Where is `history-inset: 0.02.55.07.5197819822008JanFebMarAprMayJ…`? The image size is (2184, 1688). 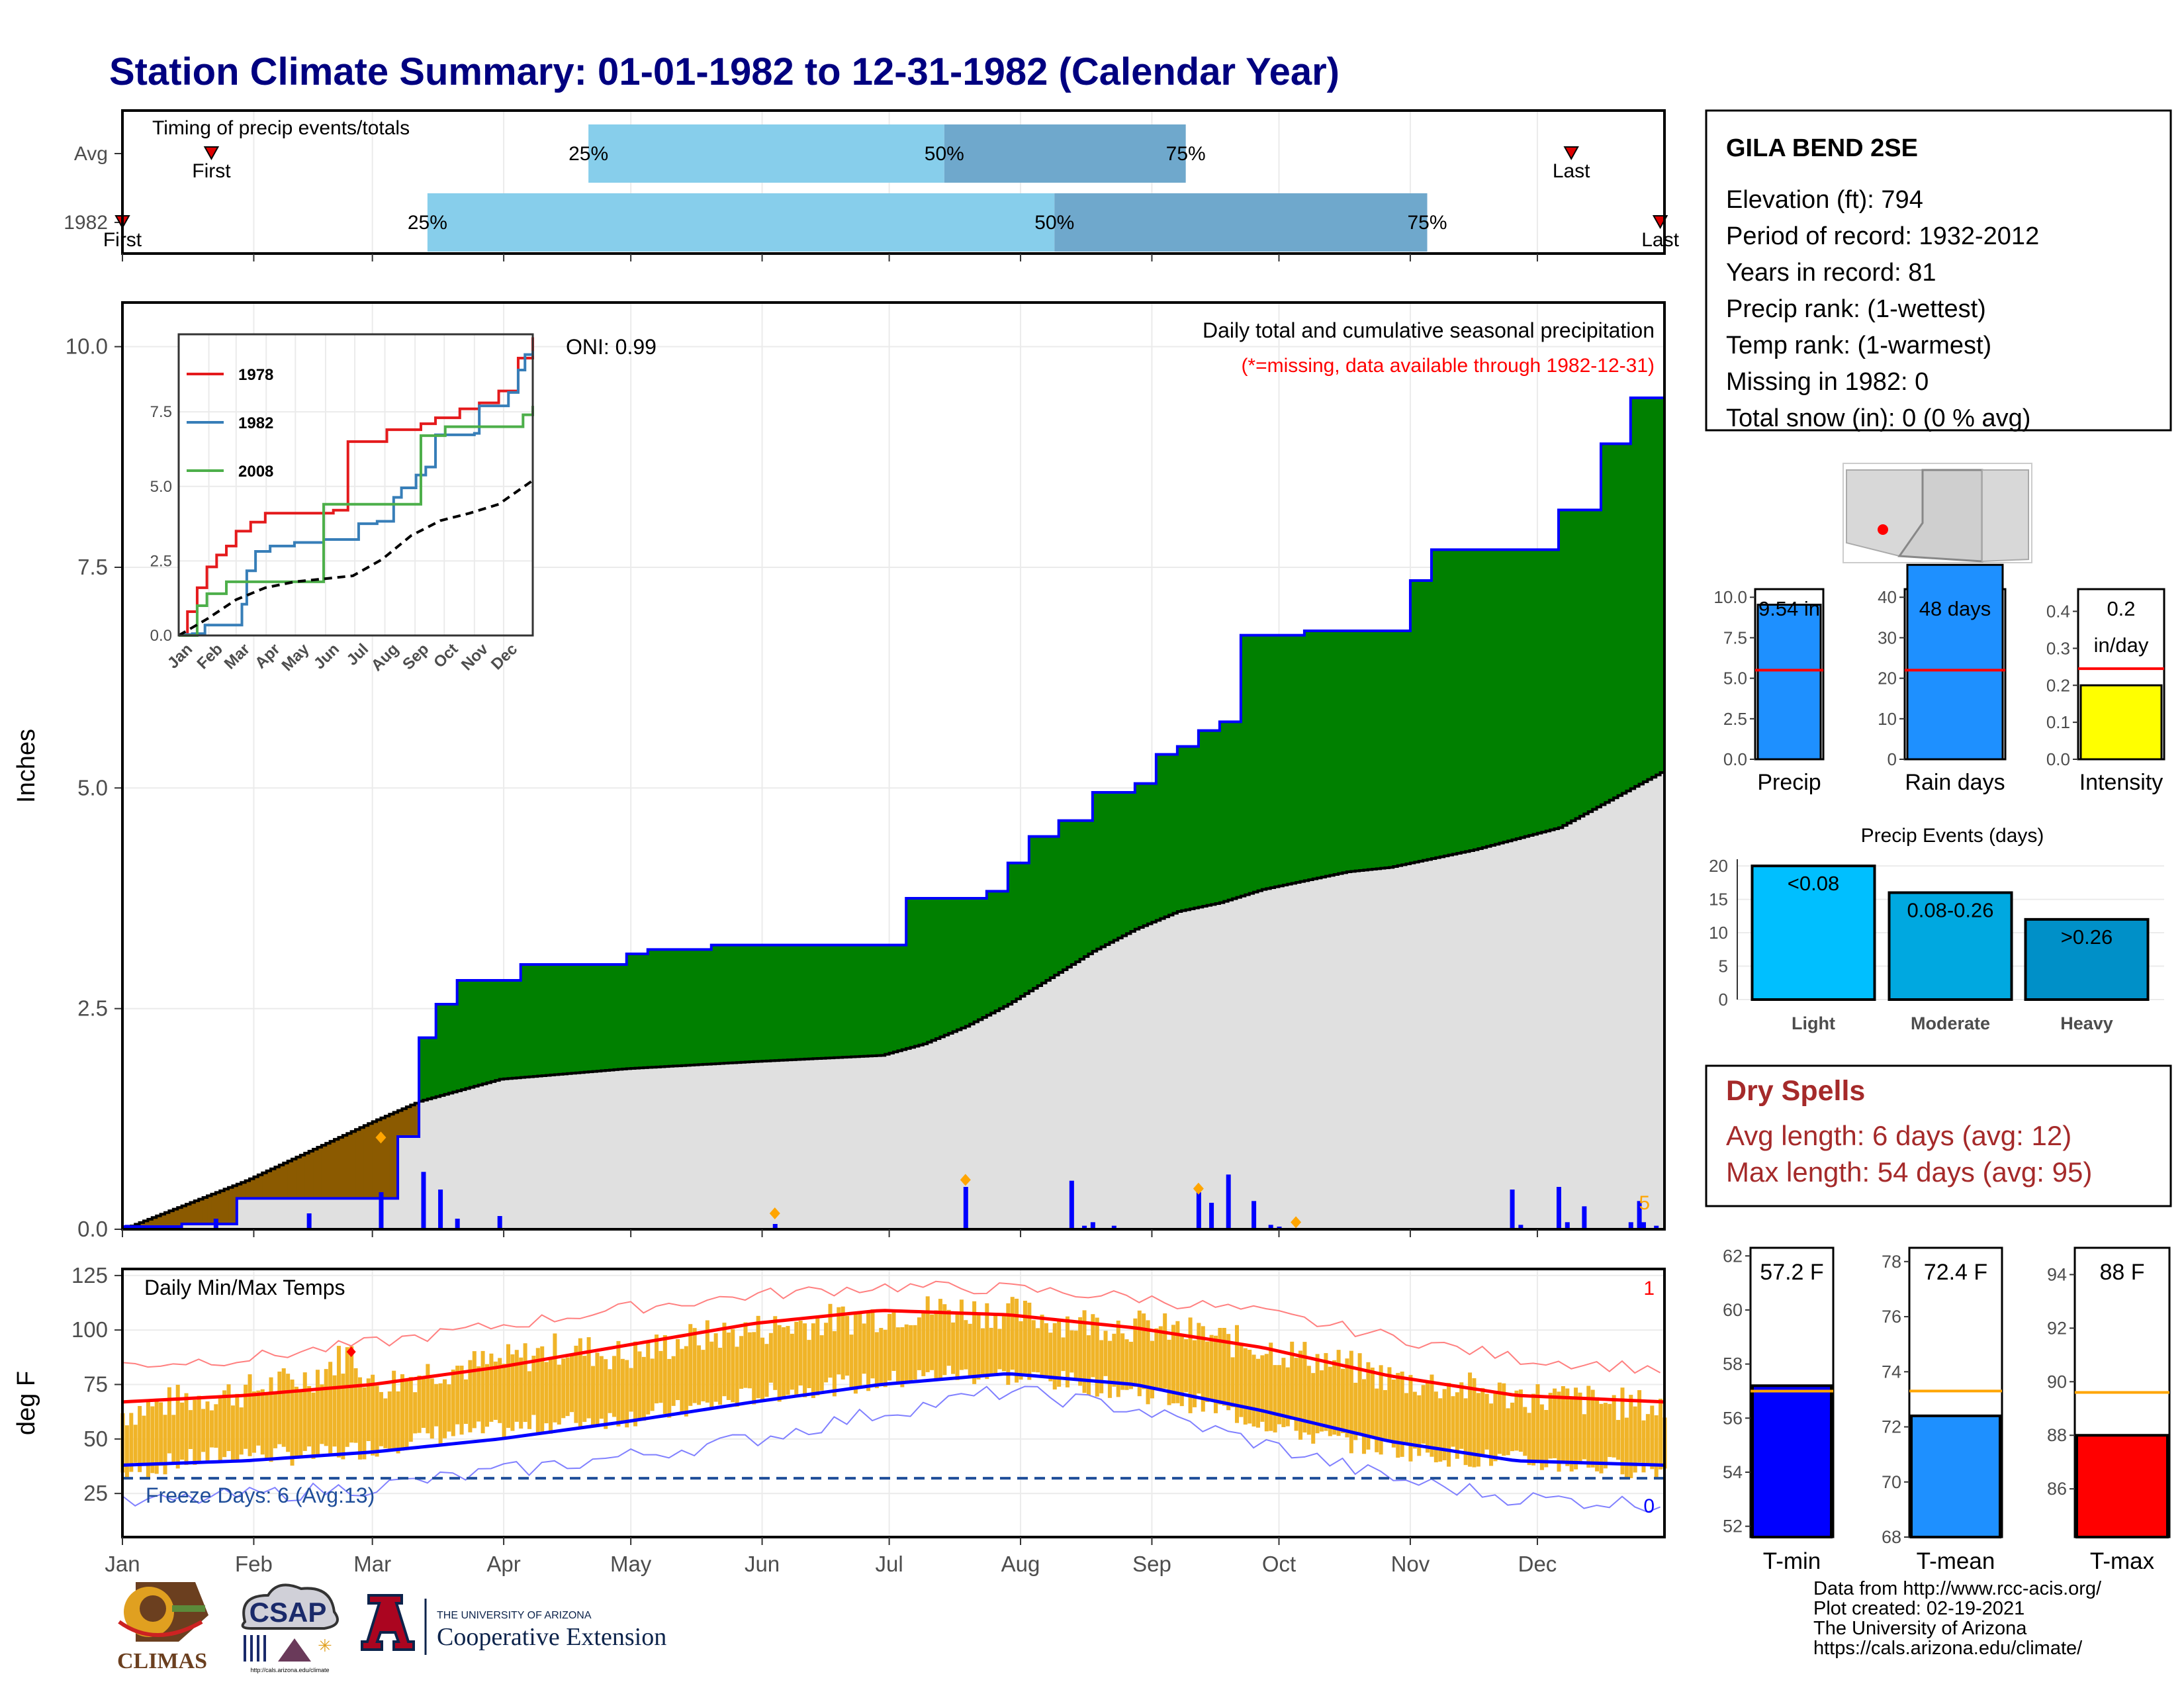 history-inset: 0.02.55.07.5197819822008JanFebMarAprMayJ… is located at coordinates (342, 504).